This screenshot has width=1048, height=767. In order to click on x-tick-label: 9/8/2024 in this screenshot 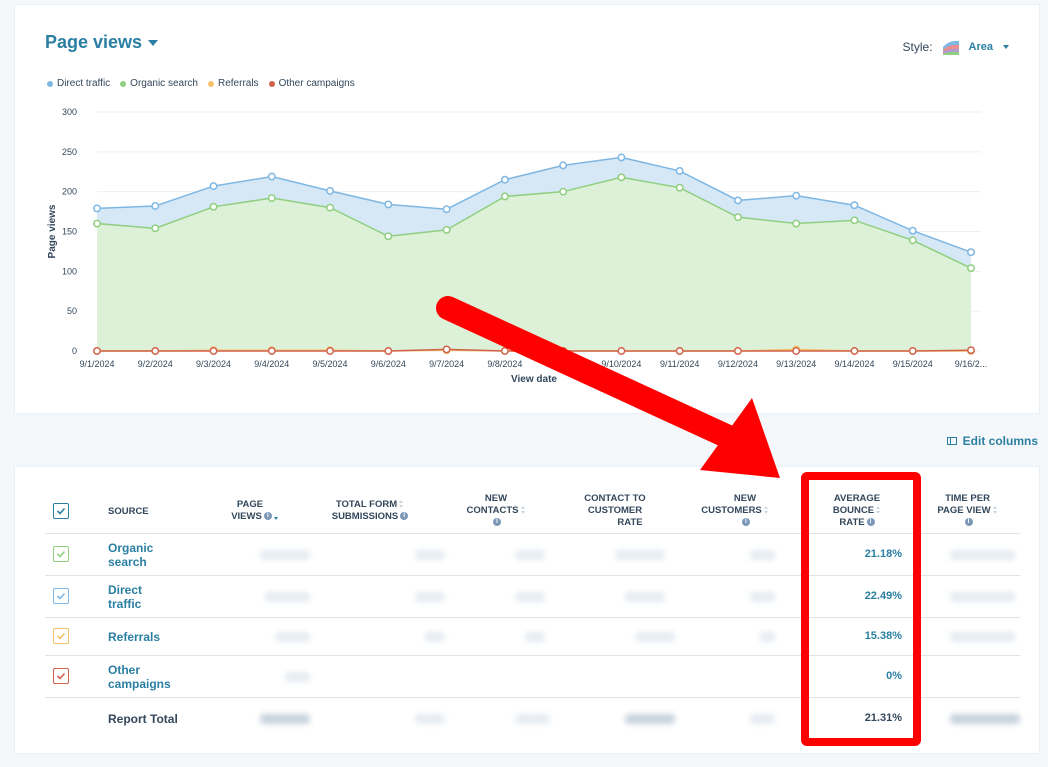, I will do `click(504, 364)`.